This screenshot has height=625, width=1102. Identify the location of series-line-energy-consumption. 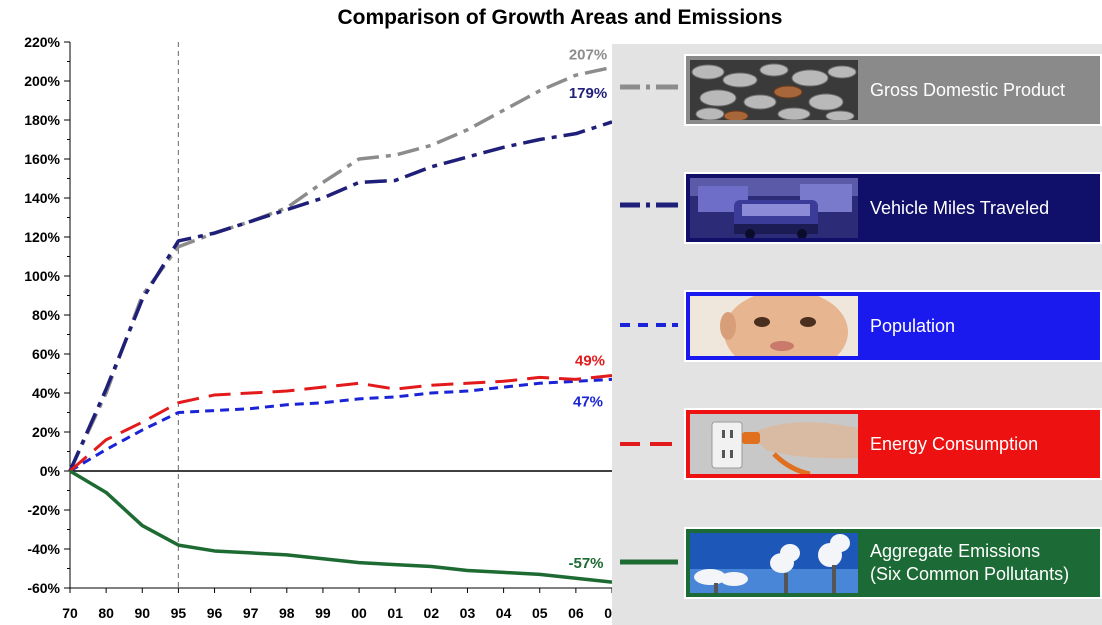
(341, 423).